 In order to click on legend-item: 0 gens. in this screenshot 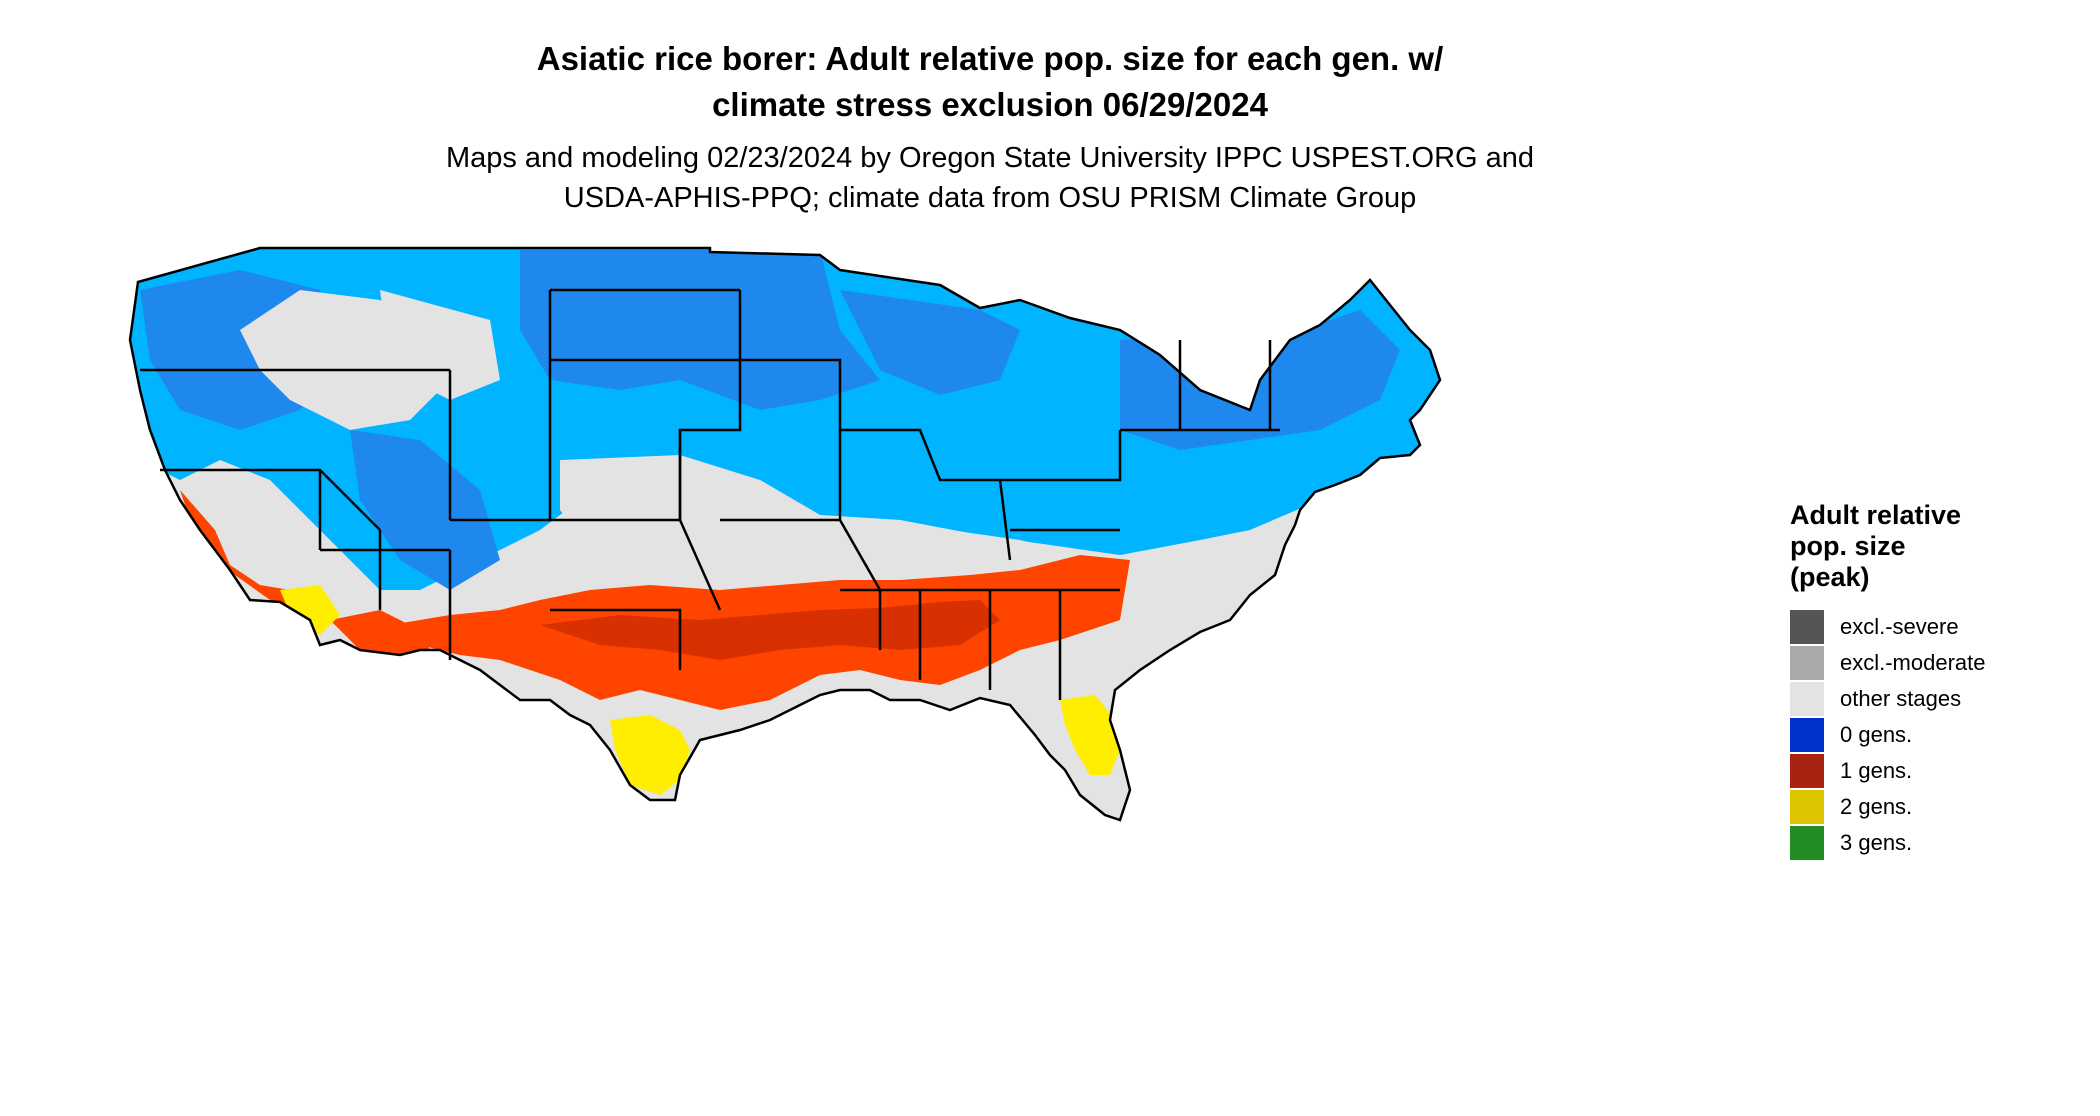, I will do `click(1940, 735)`.